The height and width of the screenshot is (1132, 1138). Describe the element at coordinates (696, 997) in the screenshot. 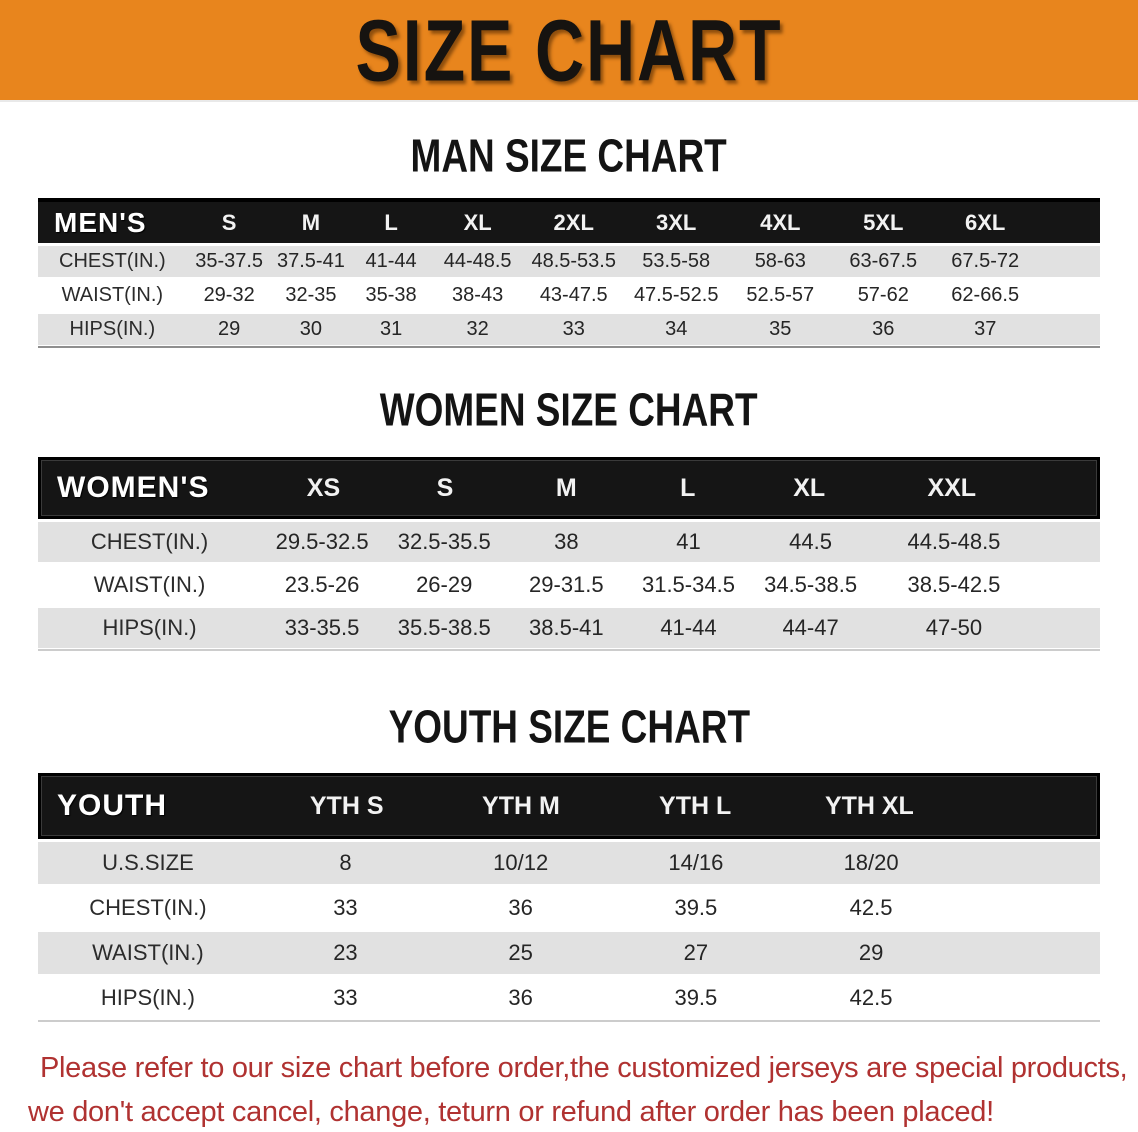

I see `measurement-cell: 39.5` at that location.